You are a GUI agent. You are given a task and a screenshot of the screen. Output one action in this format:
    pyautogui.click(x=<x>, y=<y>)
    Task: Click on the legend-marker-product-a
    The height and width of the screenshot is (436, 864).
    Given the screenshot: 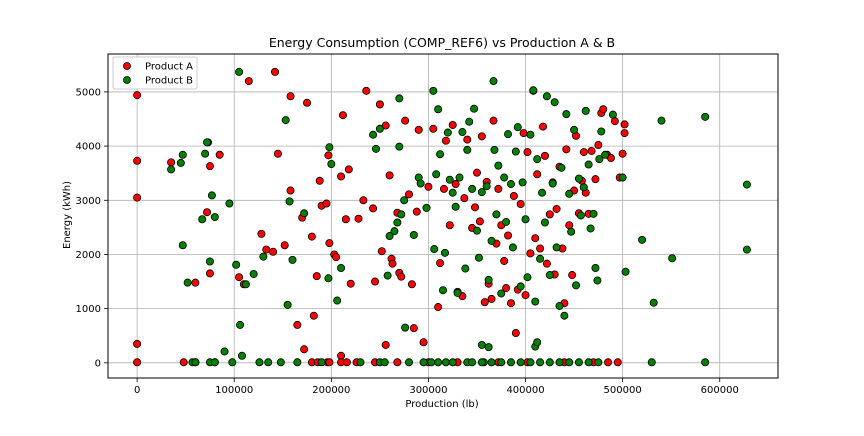 What is the action you would take?
    pyautogui.click(x=127, y=66)
    